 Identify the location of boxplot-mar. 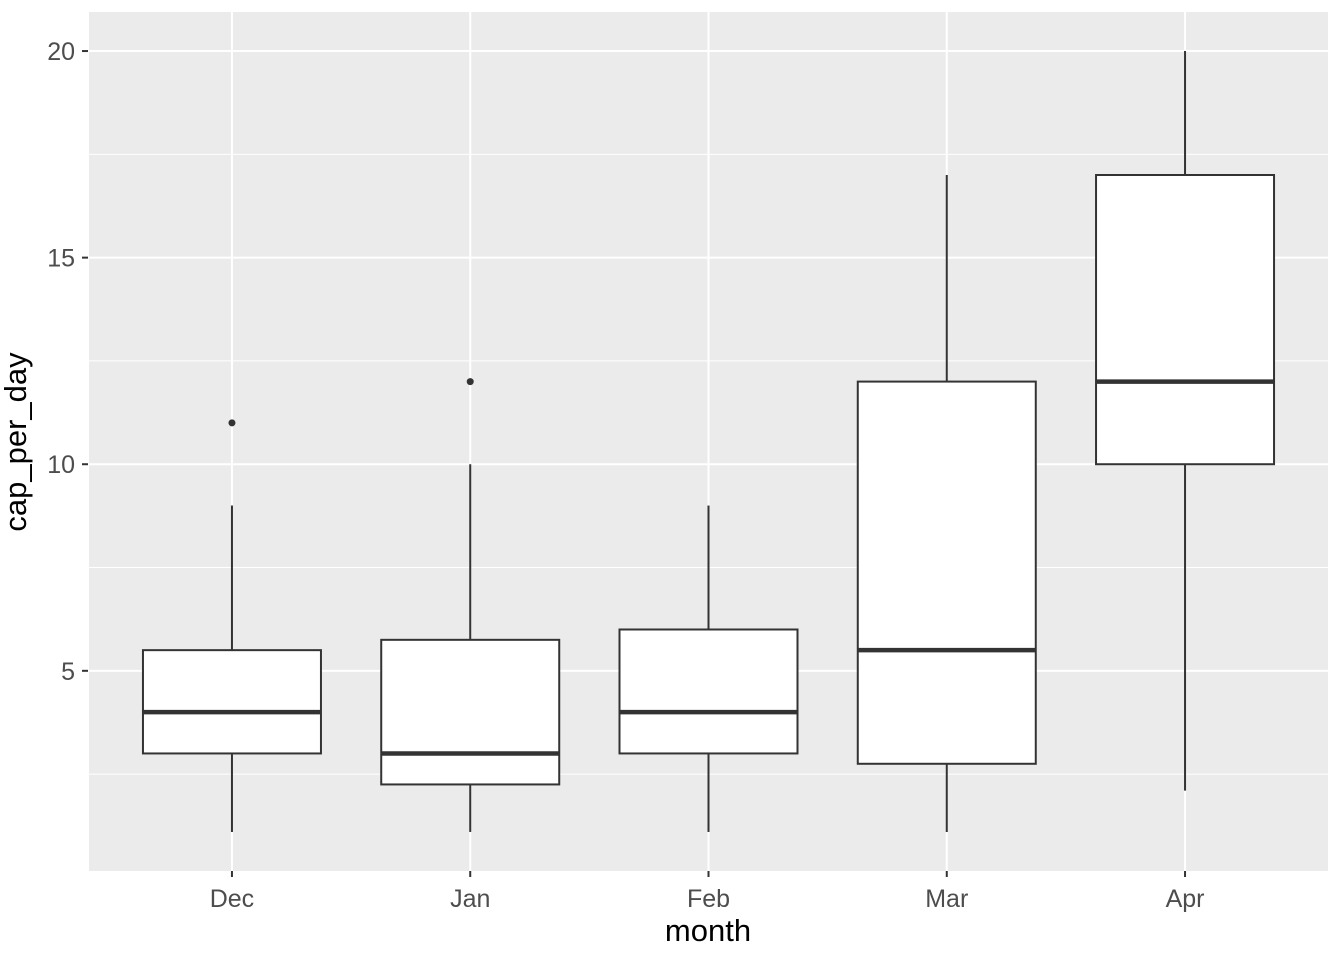
(946, 503).